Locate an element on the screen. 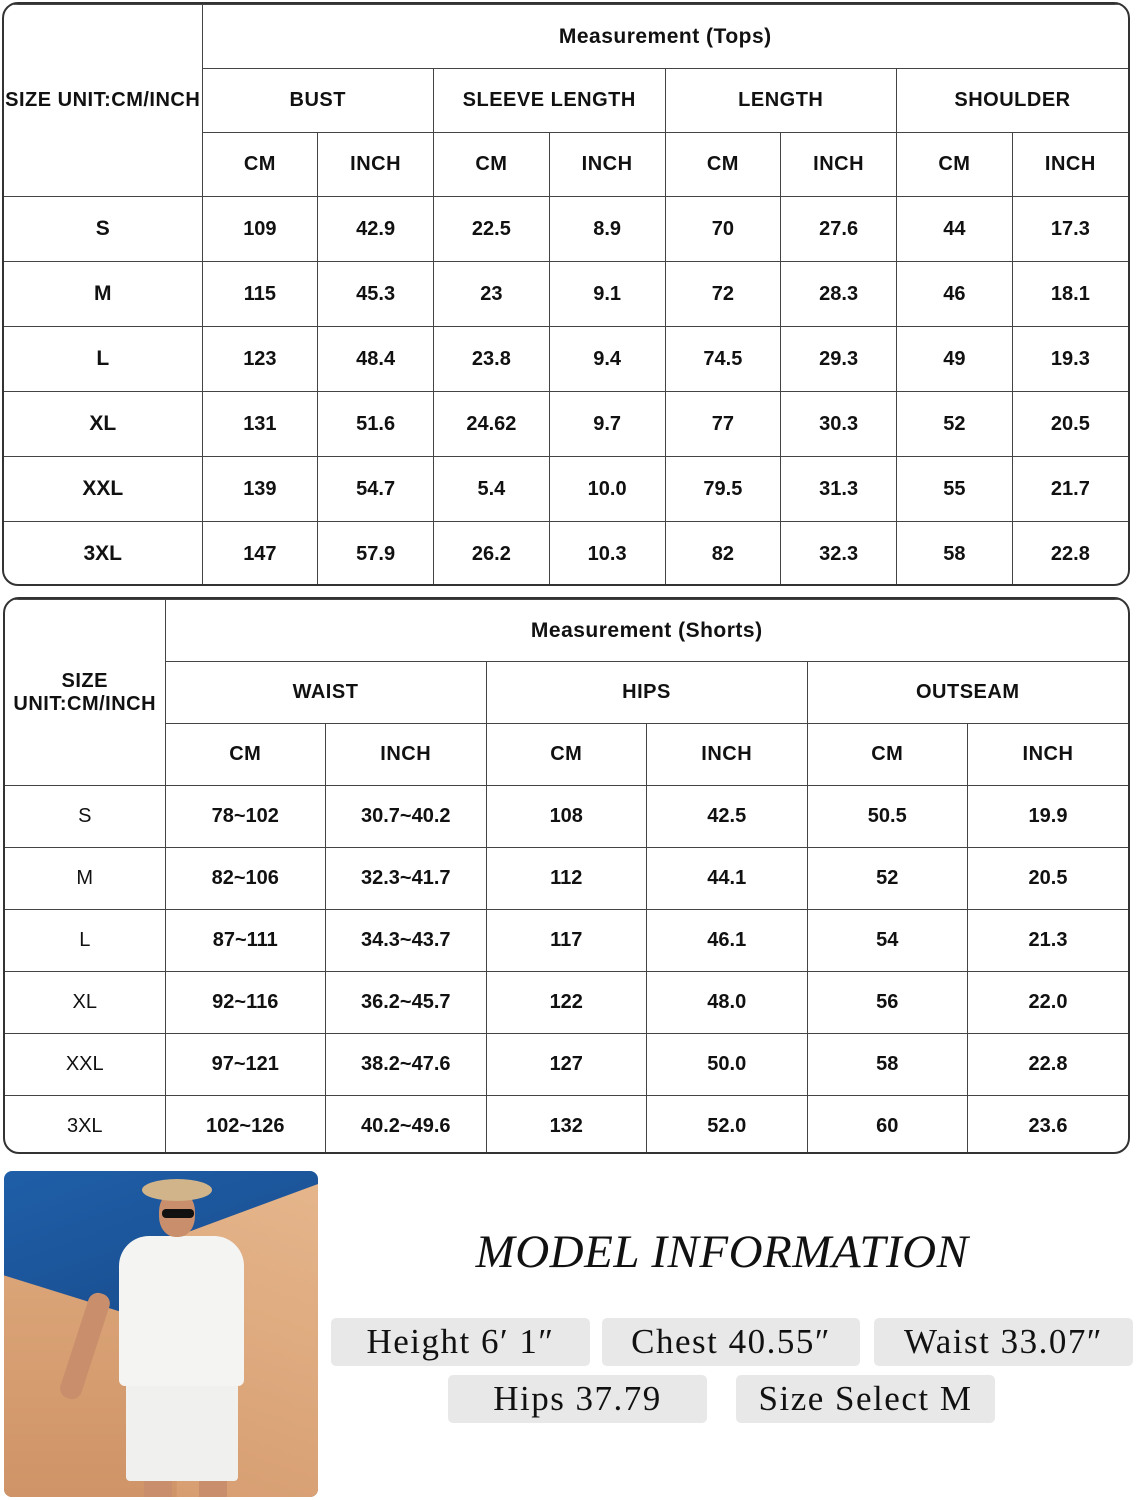 The width and height of the screenshot is (1136, 1500). table-row: 3XL 102~126 40.2~49.6 132 52.0 60 23.6 is located at coordinates (566, 1123).